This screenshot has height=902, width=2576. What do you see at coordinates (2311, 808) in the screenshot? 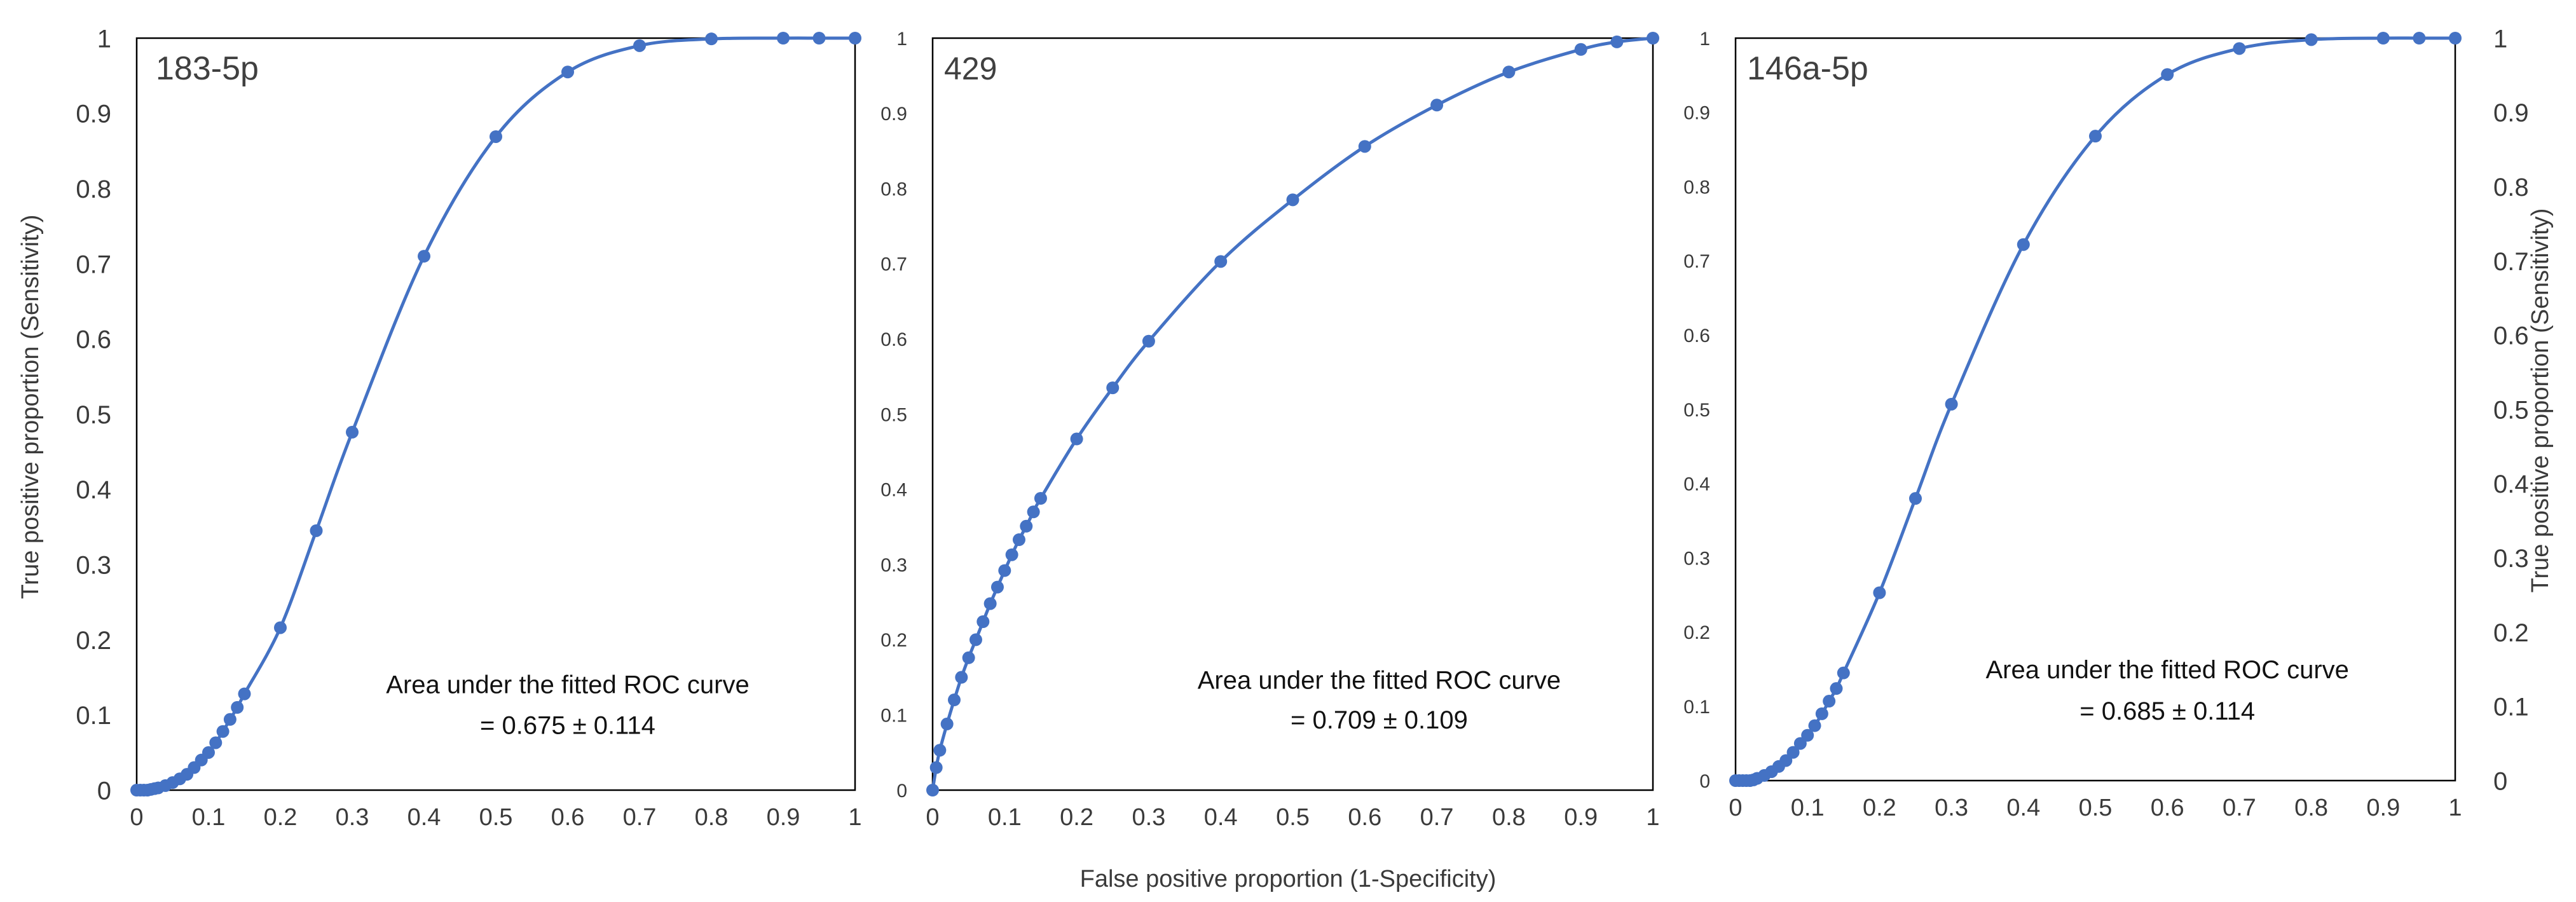
I see `x-tick-label: 0.8` at bounding box center [2311, 808].